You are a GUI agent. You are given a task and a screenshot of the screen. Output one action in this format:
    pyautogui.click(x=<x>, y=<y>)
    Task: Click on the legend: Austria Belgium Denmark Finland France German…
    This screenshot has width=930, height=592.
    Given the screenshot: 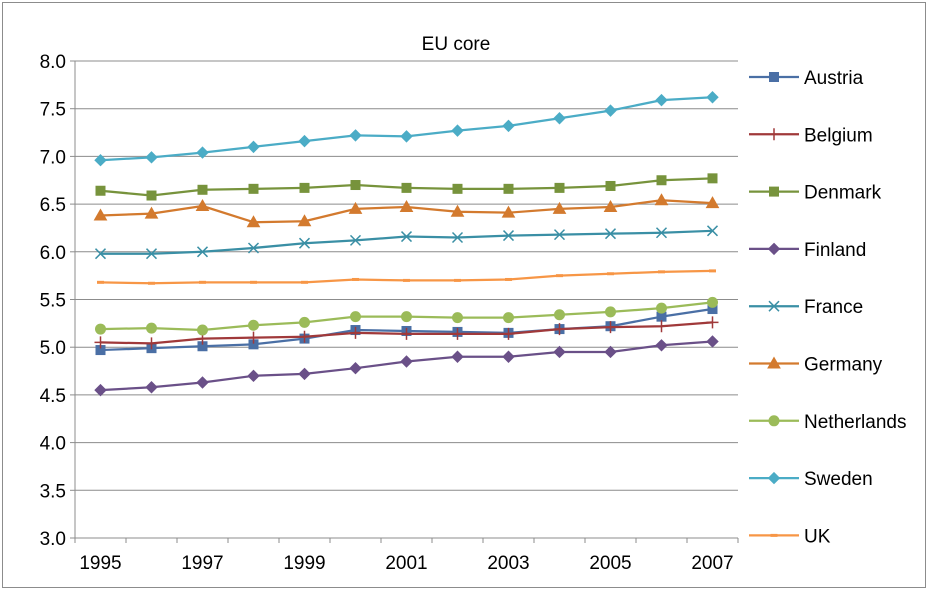 What is the action you would take?
    pyautogui.click(x=827, y=307)
    